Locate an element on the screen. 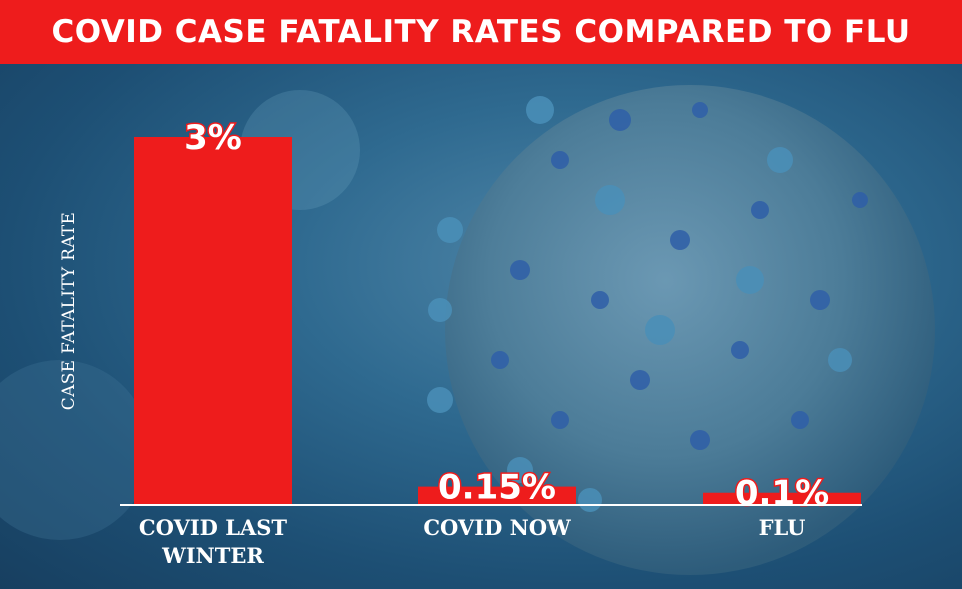 This screenshot has height=589, width=962. x-tick-label-line: COVID NOW is located at coordinates (497, 527).